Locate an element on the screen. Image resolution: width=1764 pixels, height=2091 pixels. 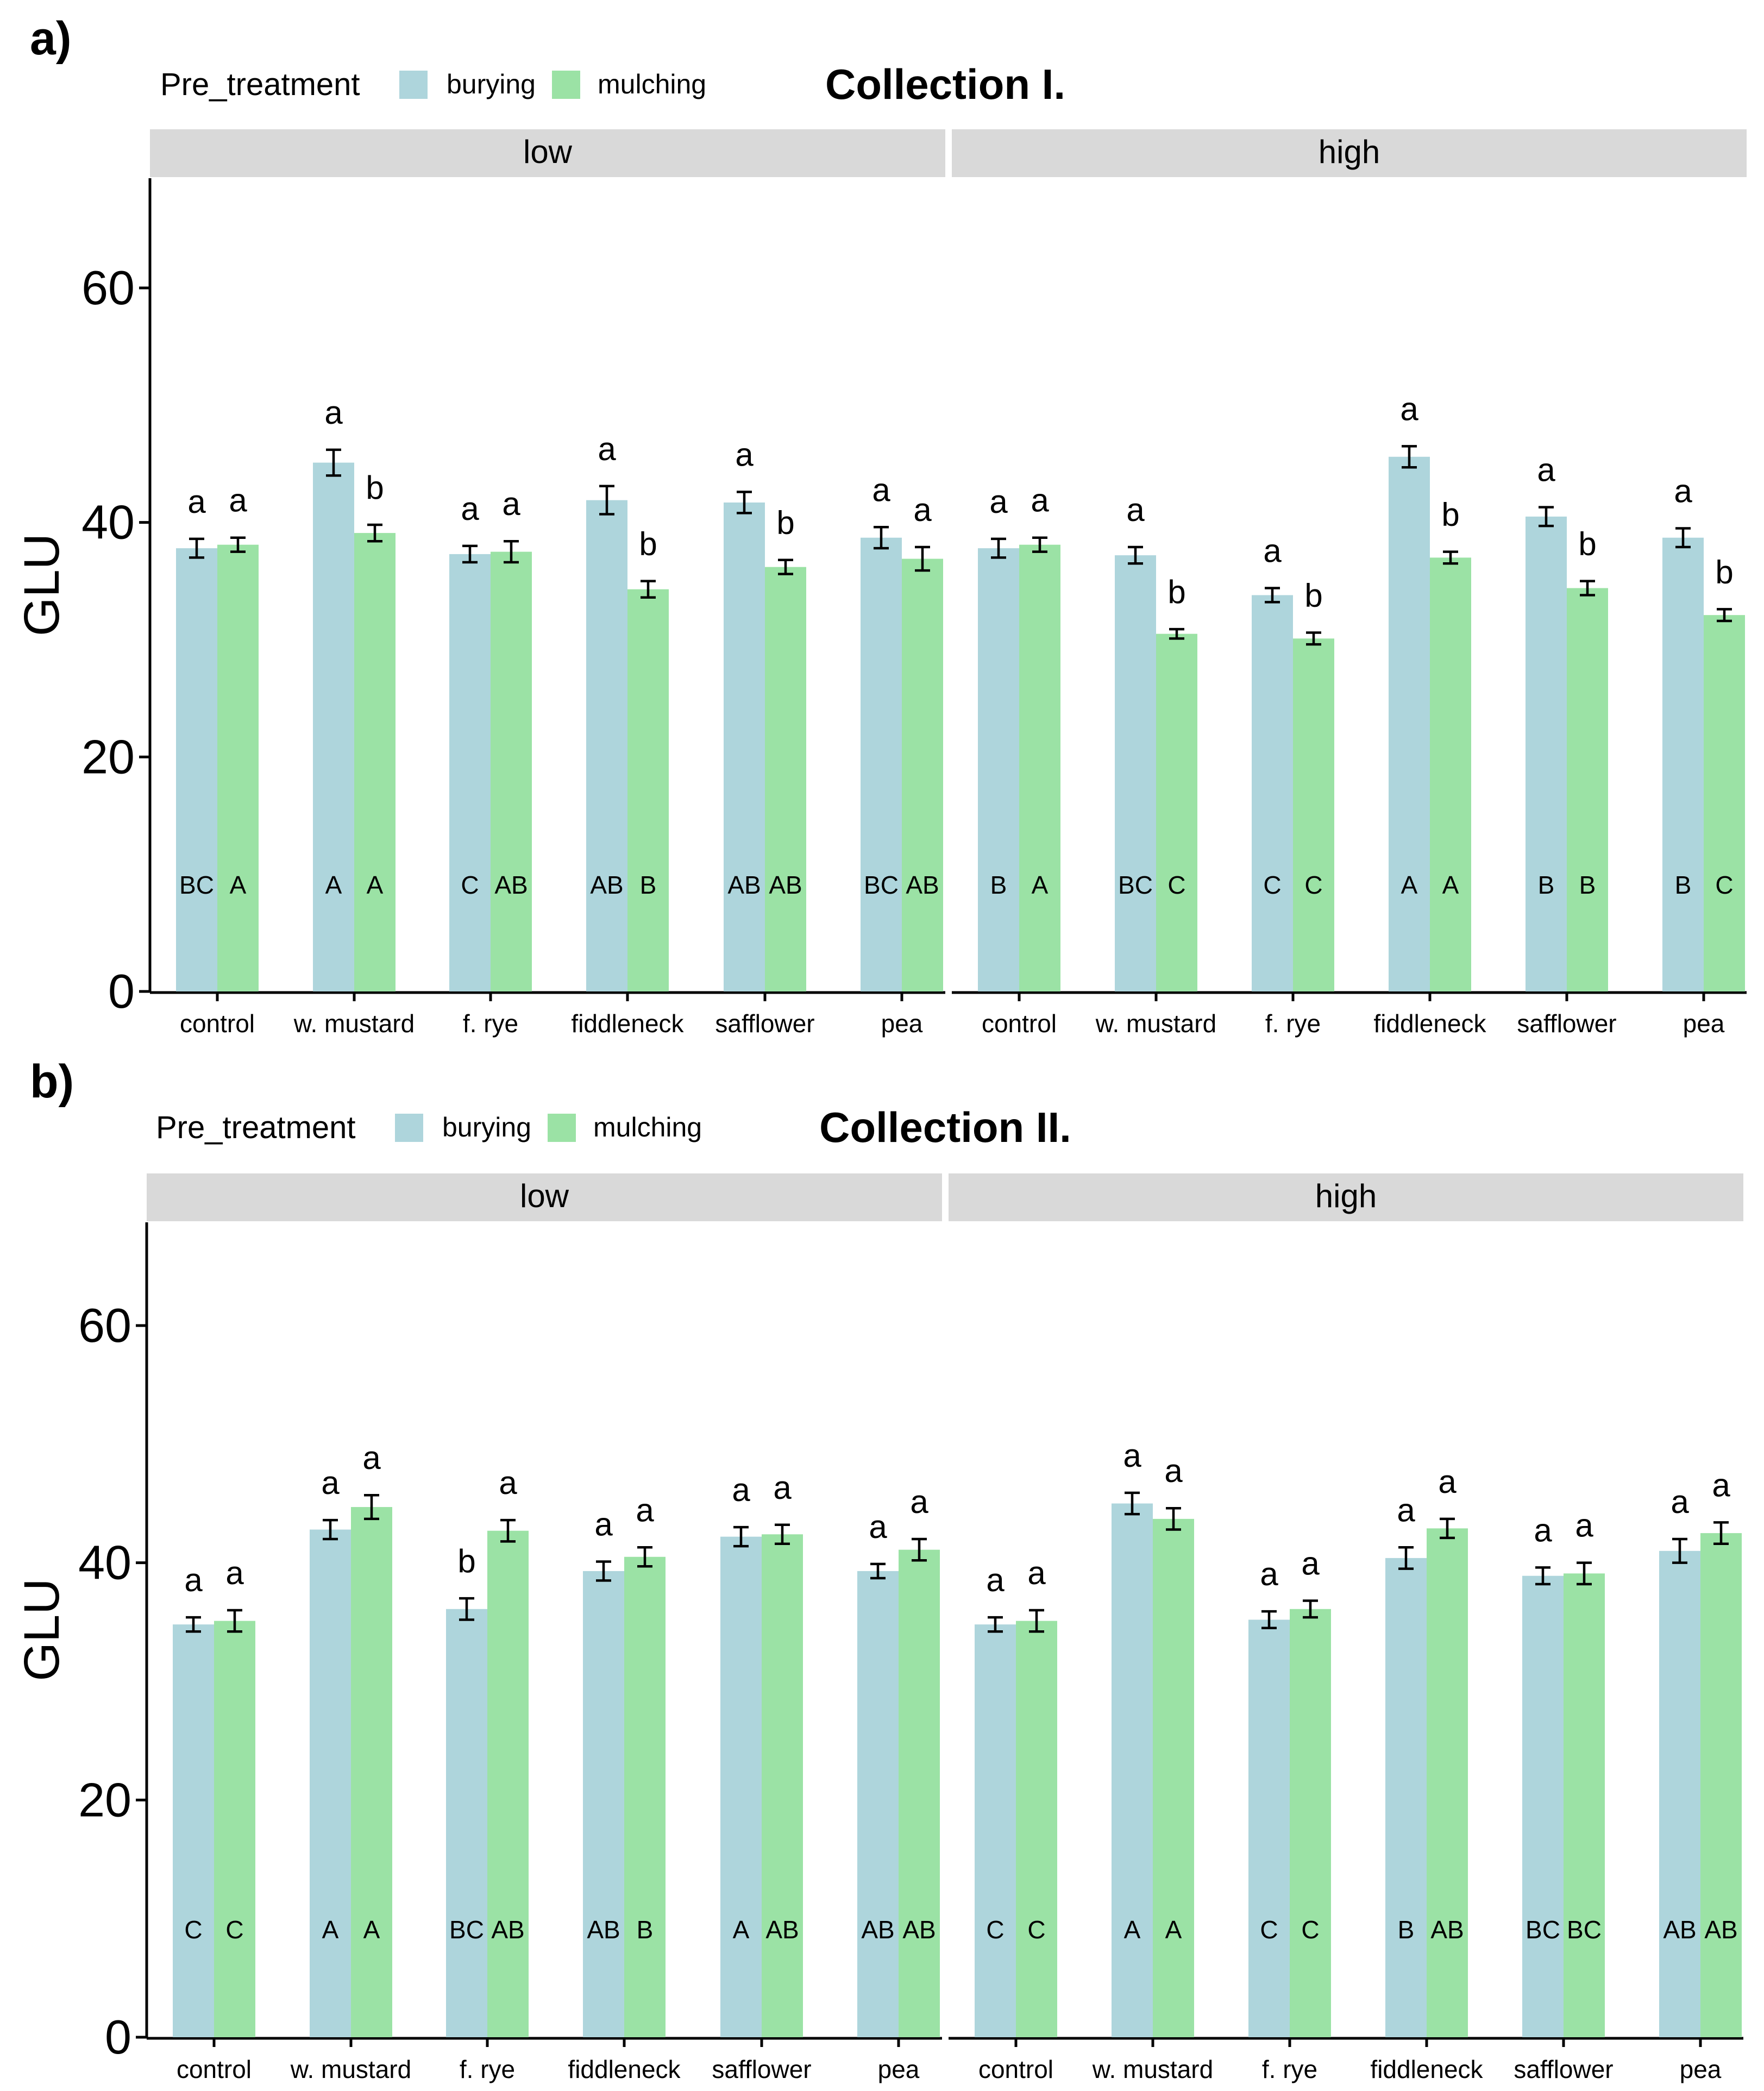
y-tick-label: 40 is located at coordinates (104, 1563).